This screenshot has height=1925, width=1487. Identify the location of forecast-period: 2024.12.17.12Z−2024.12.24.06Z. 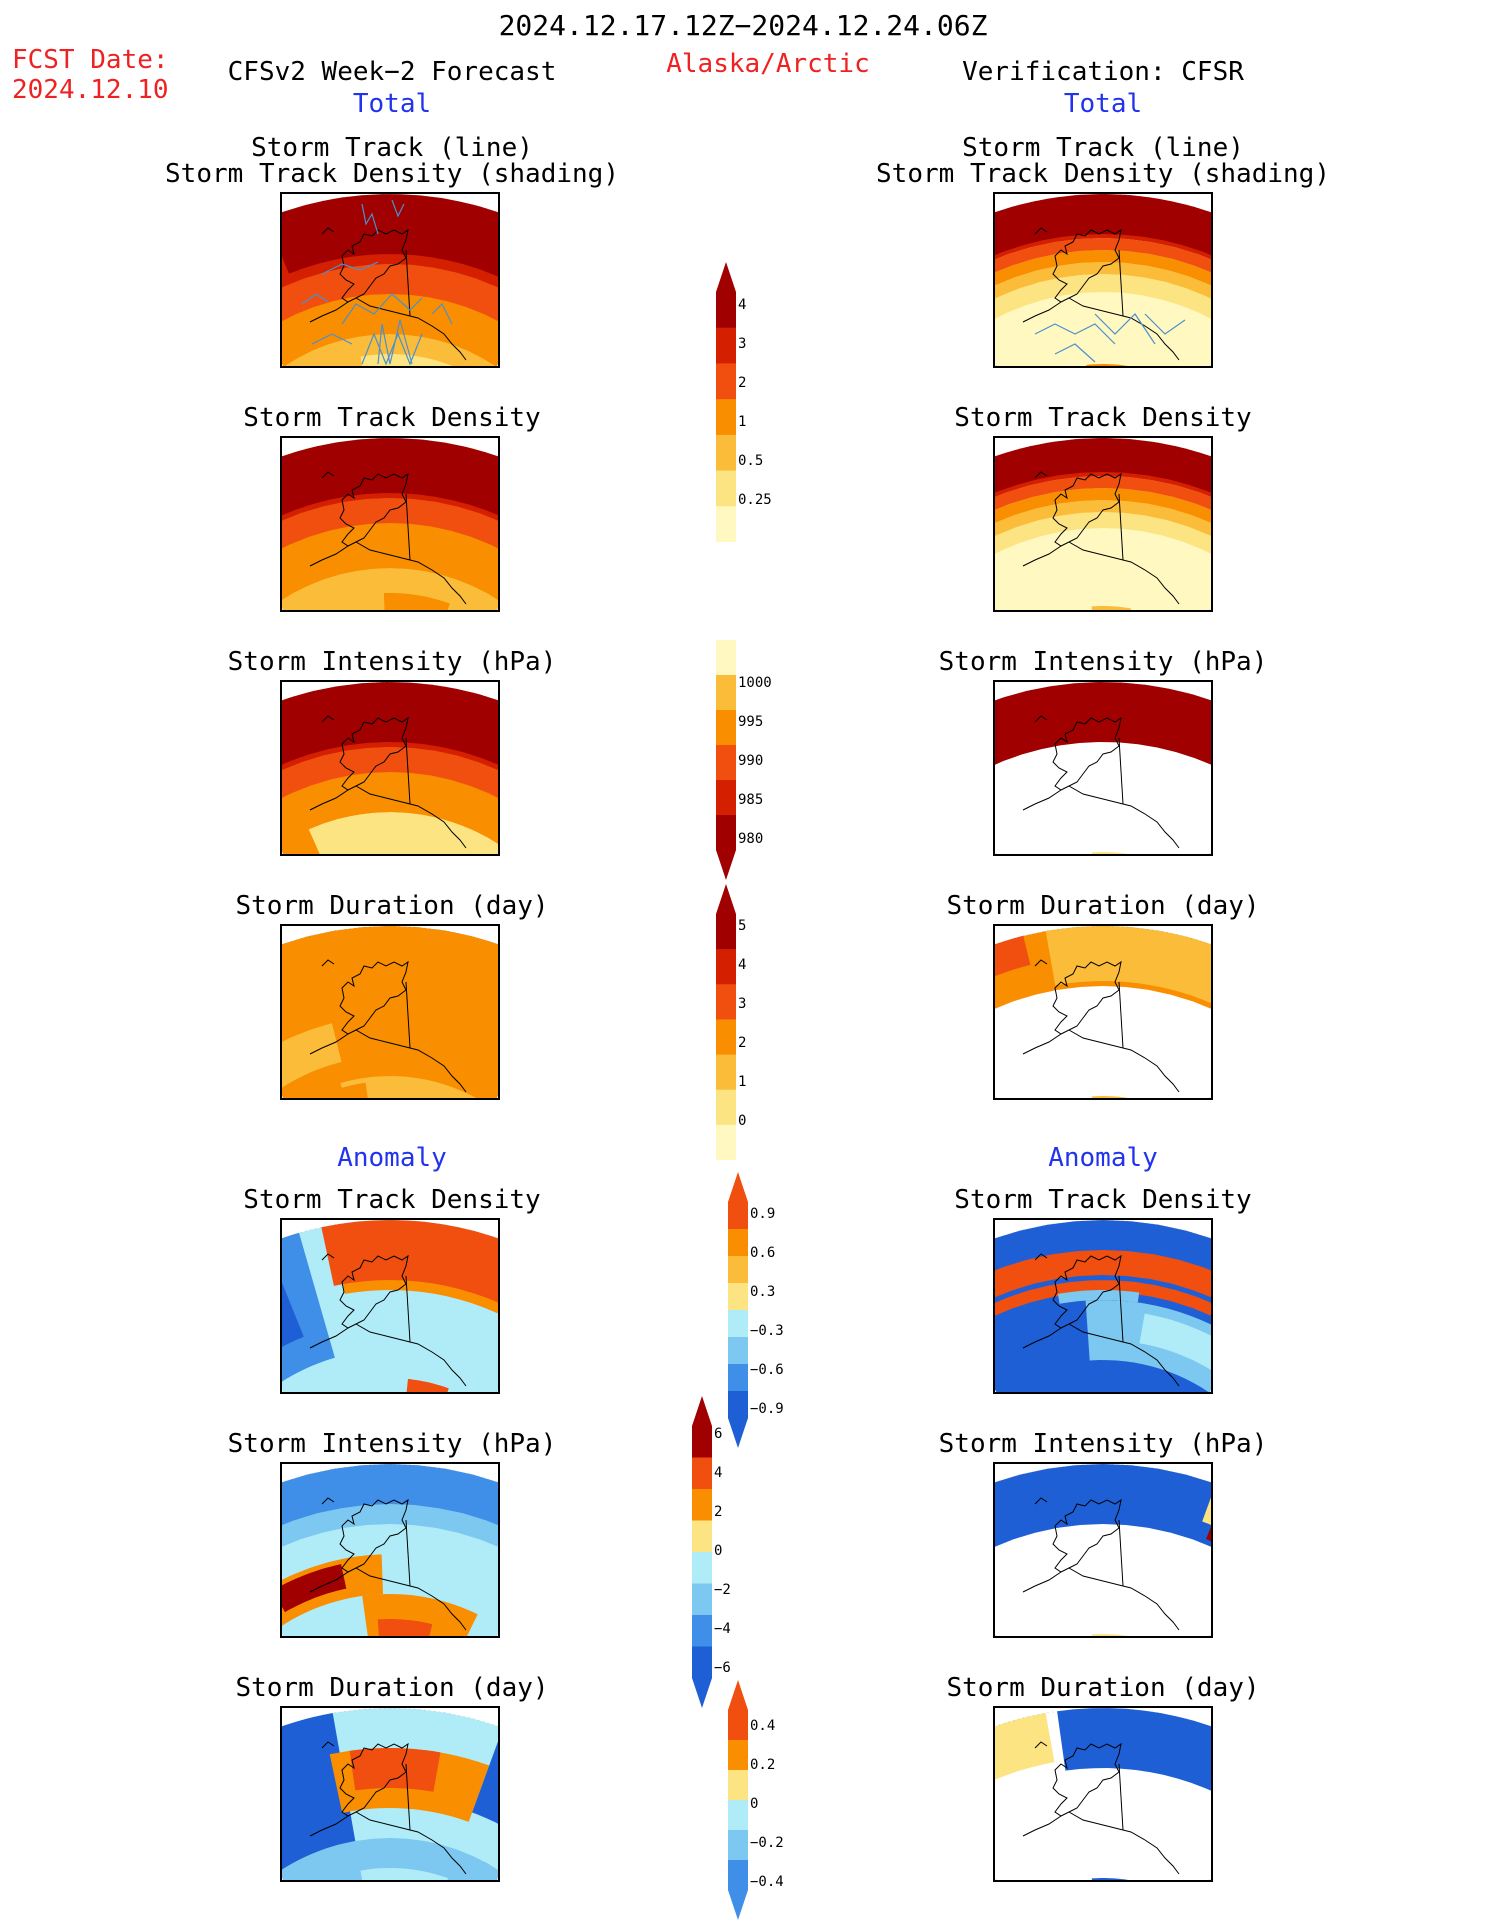
(743, 25).